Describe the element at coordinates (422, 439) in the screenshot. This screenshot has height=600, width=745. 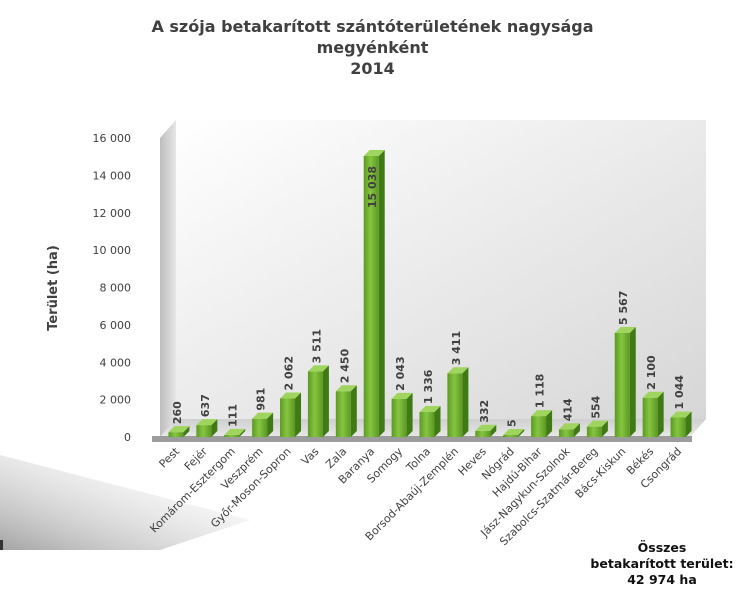
I see `floor-front-edge` at that location.